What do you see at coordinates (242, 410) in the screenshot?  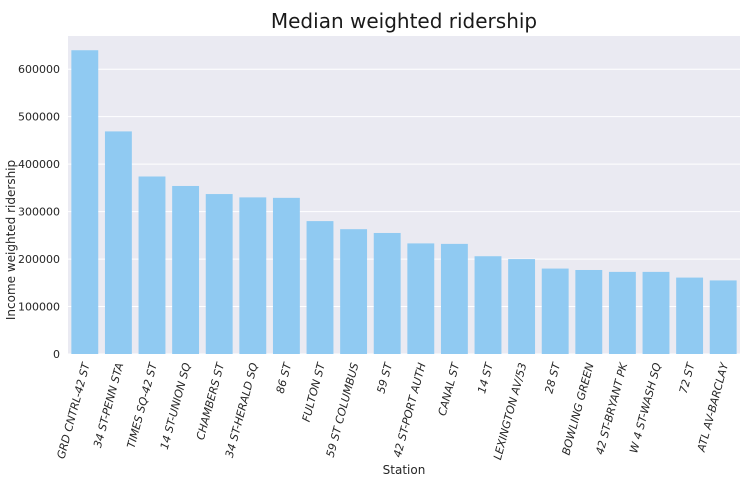 I see `x-tick-label: 34 ST-HERALD SQ` at bounding box center [242, 410].